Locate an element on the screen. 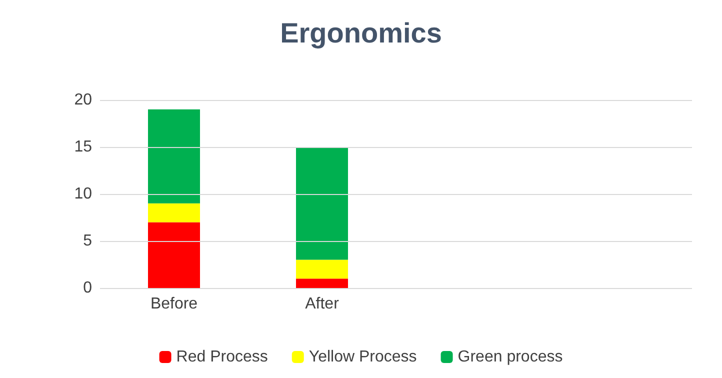 The width and height of the screenshot is (722, 378). y-tick-label: 20 is located at coordinates (83, 100).